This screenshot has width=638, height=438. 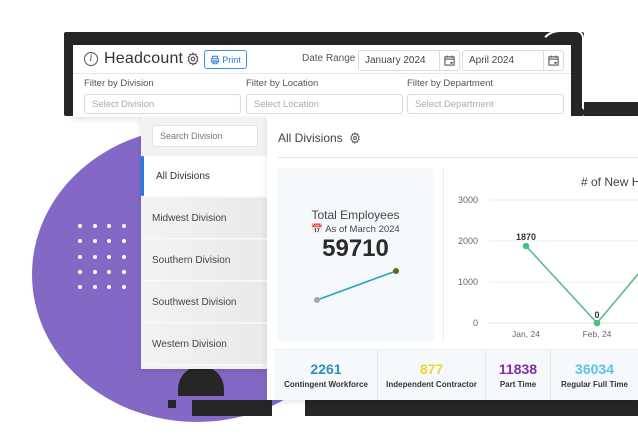 I want to click on location-select: Select Location, so click(x=324, y=104).